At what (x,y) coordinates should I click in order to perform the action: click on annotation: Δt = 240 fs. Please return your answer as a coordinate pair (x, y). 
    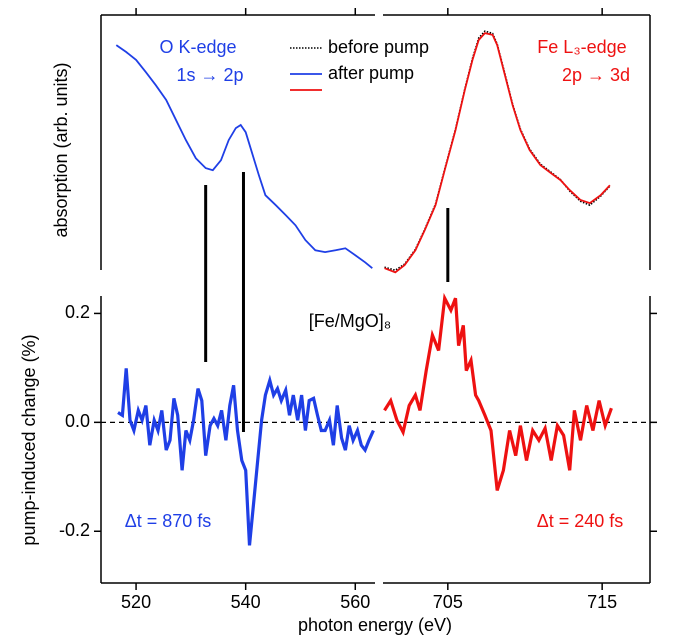
    Looking at the image, I should click on (580, 521).